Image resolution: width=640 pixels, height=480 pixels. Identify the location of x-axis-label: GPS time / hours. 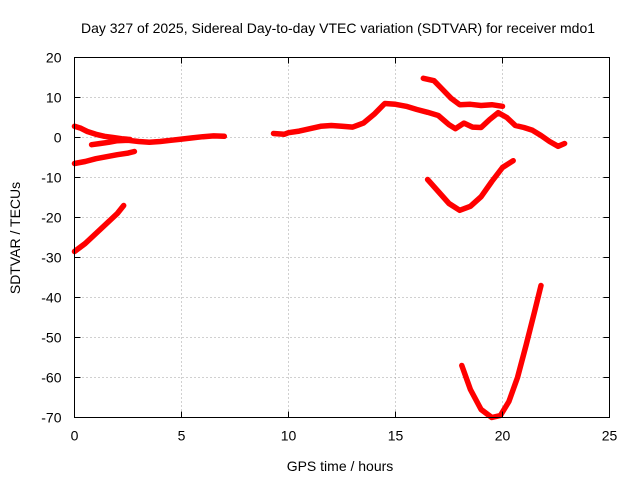
(340, 466).